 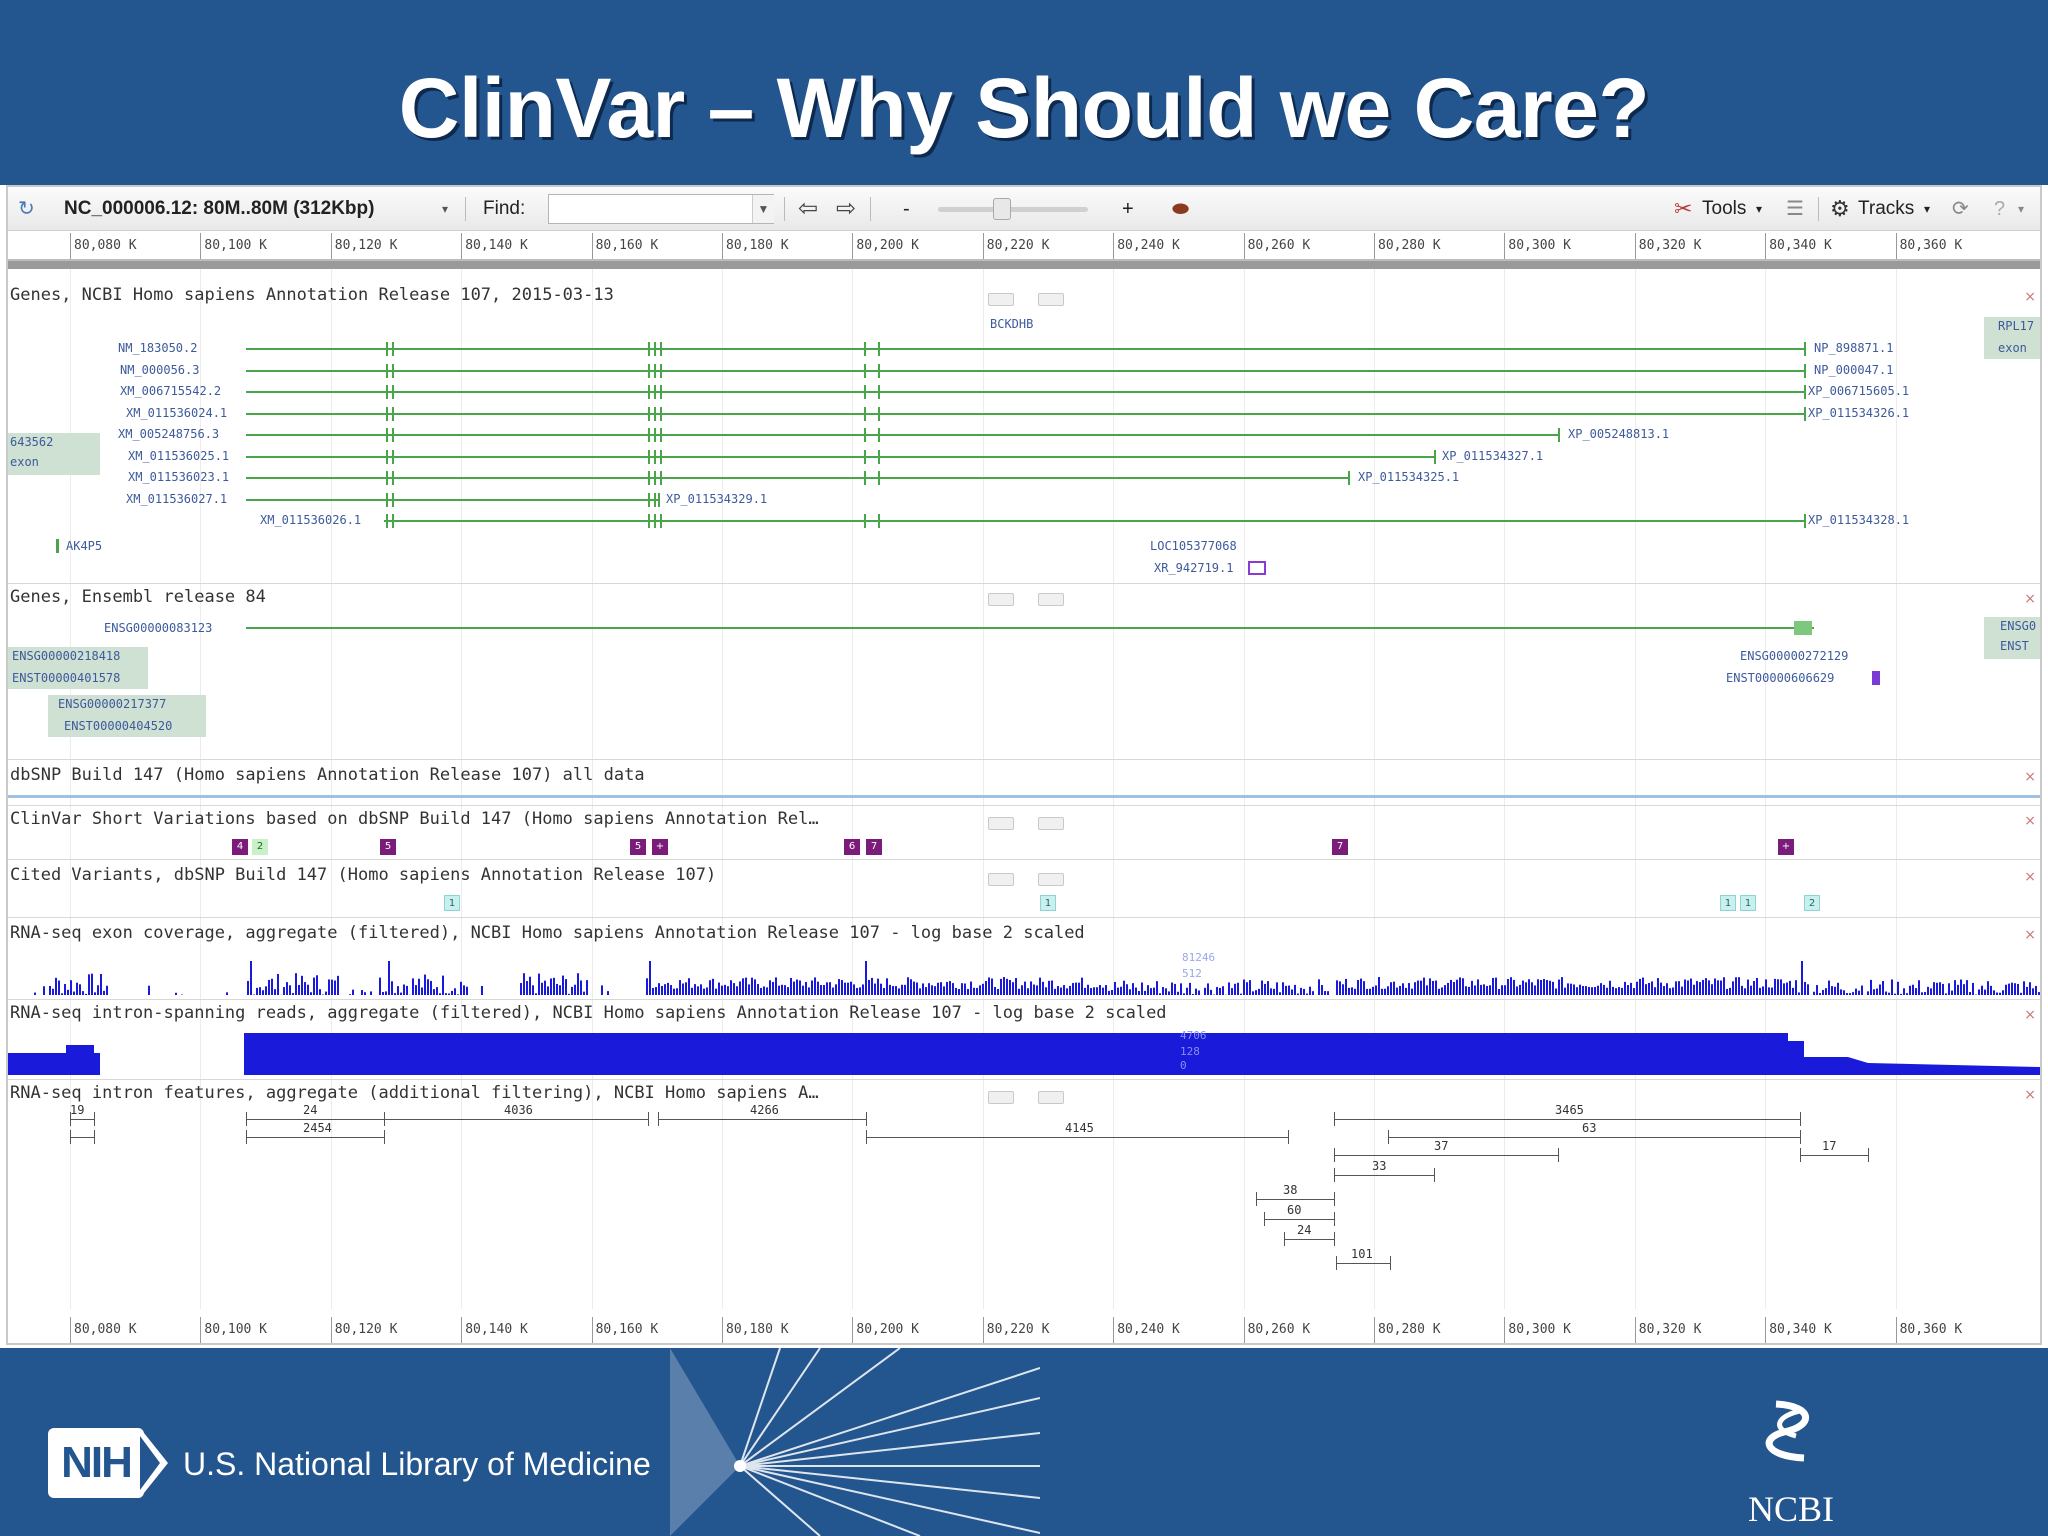 What do you see at coordinates (78, 668) in the screenshot?
I see `ensembl-left-box` at bounding box center [78, 668].